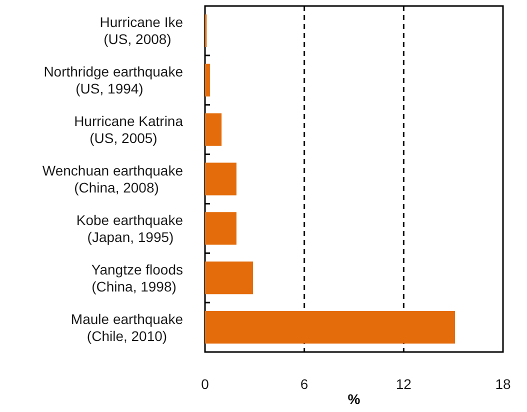 The width and height of the screenshot is (527, 412). Describe the element at coordinates (127, 327) in the screenshot. I see `y-tick-label: Maule earthquake (Chile, 2010)` at that location.